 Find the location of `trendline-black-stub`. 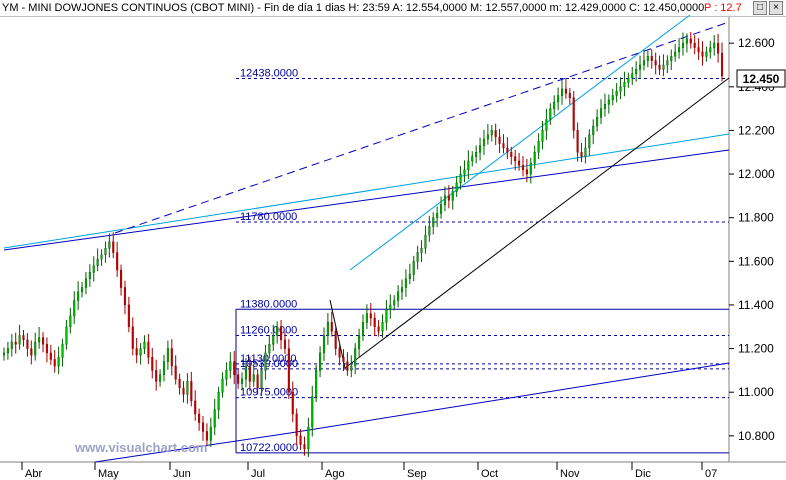

trendline-black-stub is located at coordinates (337, 334).